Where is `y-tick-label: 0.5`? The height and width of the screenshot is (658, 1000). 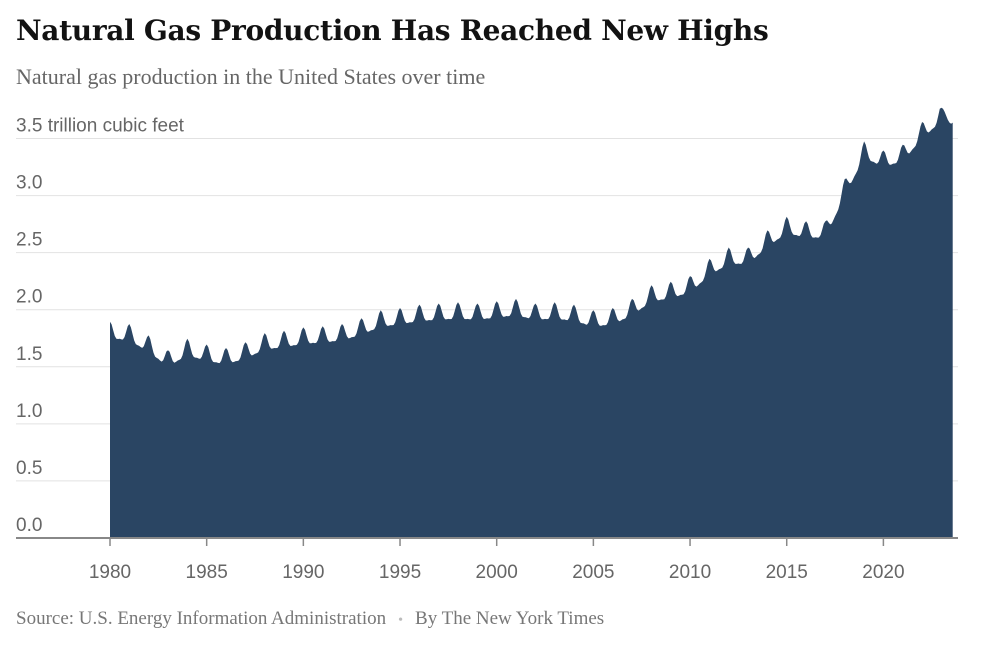
y-tick-label: 0.5 is located at coordinates (29, 468).